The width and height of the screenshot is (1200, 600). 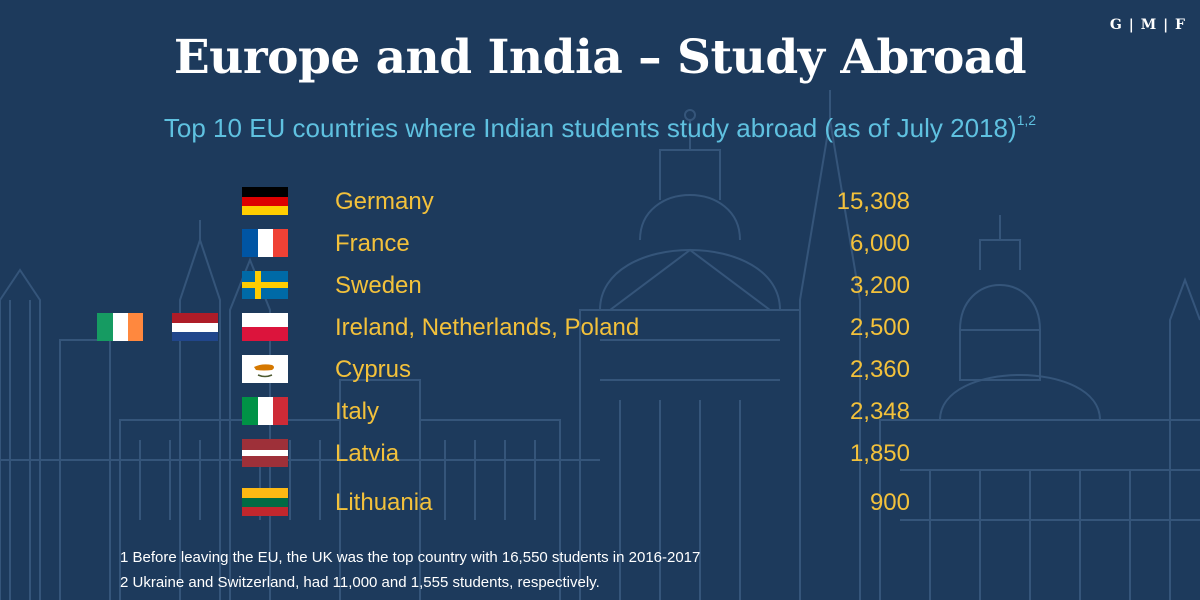 I want to click on subtitle-footnote-refs: 1,2, so click(x=1026, y=120).